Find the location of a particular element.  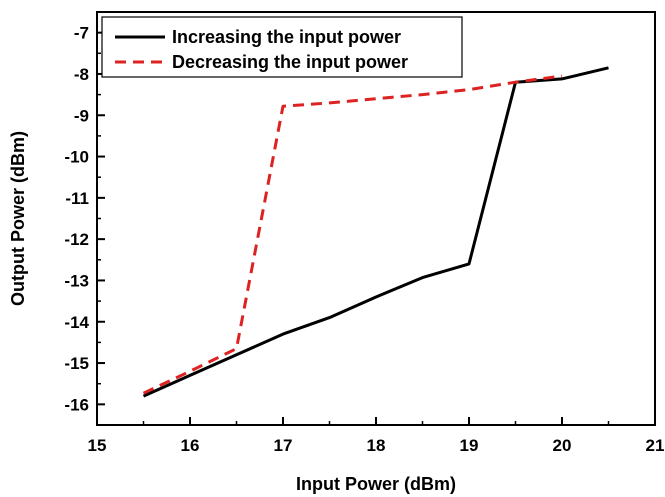

y-tick-label: -13 is located at coordinates (76, 280).